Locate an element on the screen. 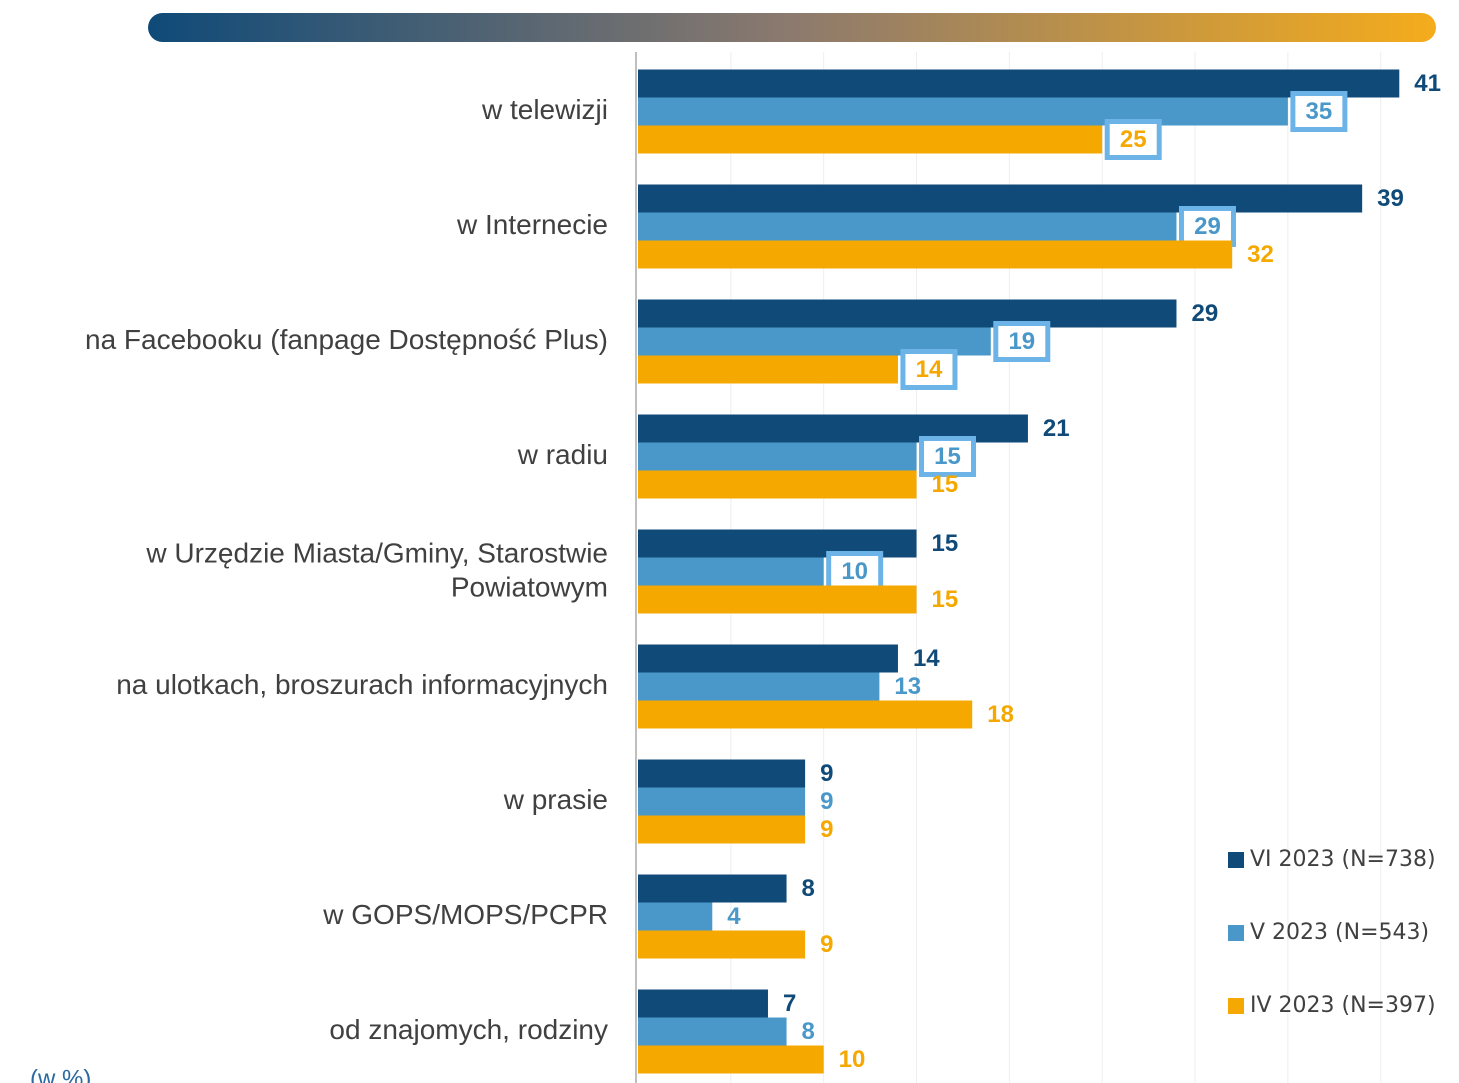 The height and width of the screenshot is (1083, 1459). value-label: 18 is located at coordinates (1000, 714).